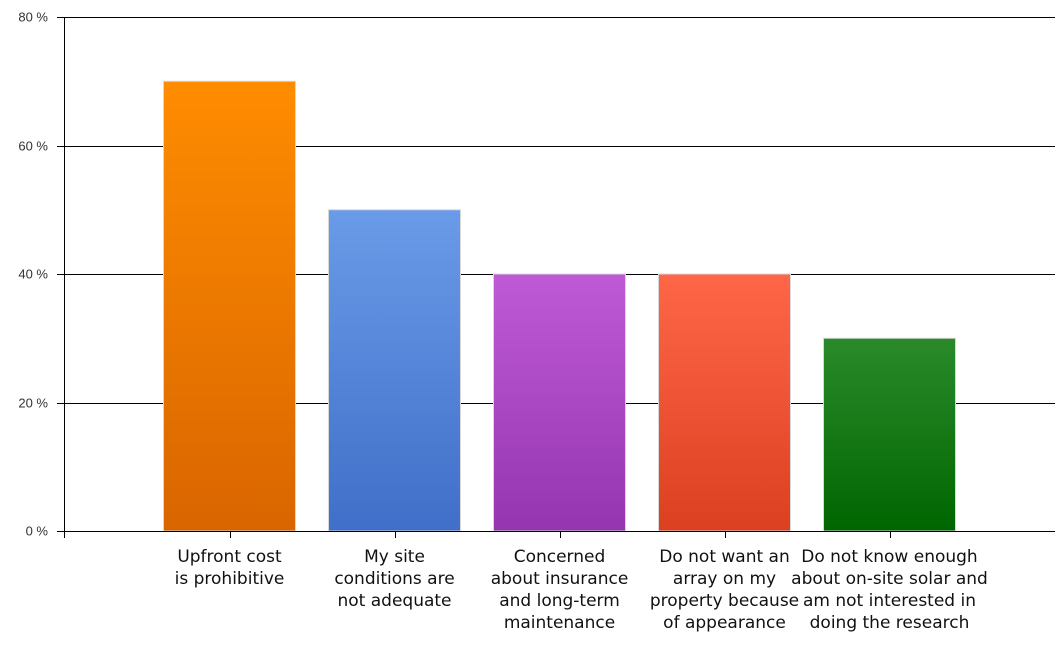 The width and height of the screenshot is (1055, 645). What do you see at coordinates (724, 579) in the screenshot?
I see `category-label-line: array on my` at bounding box center [724, 579].